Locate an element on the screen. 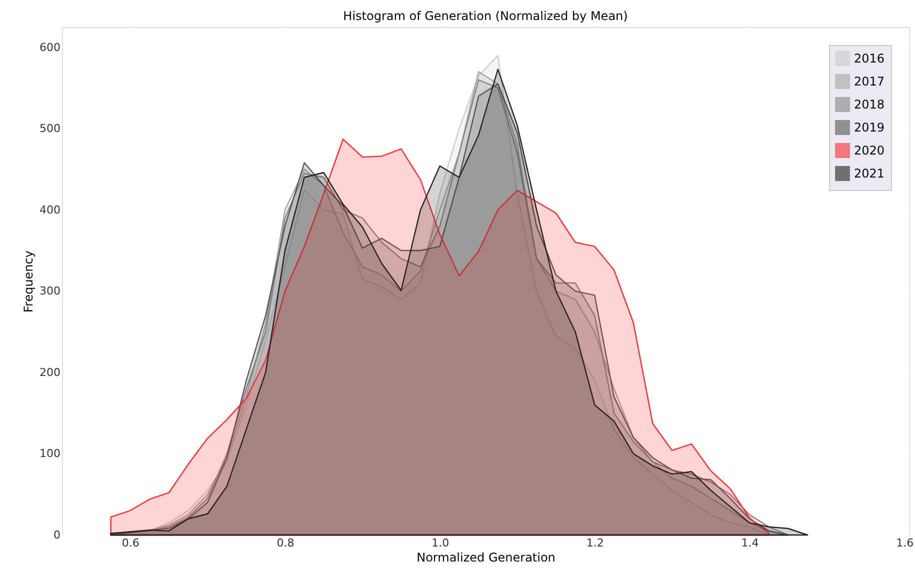  y-tick-label: 100 is located at coordinates (50, 453).